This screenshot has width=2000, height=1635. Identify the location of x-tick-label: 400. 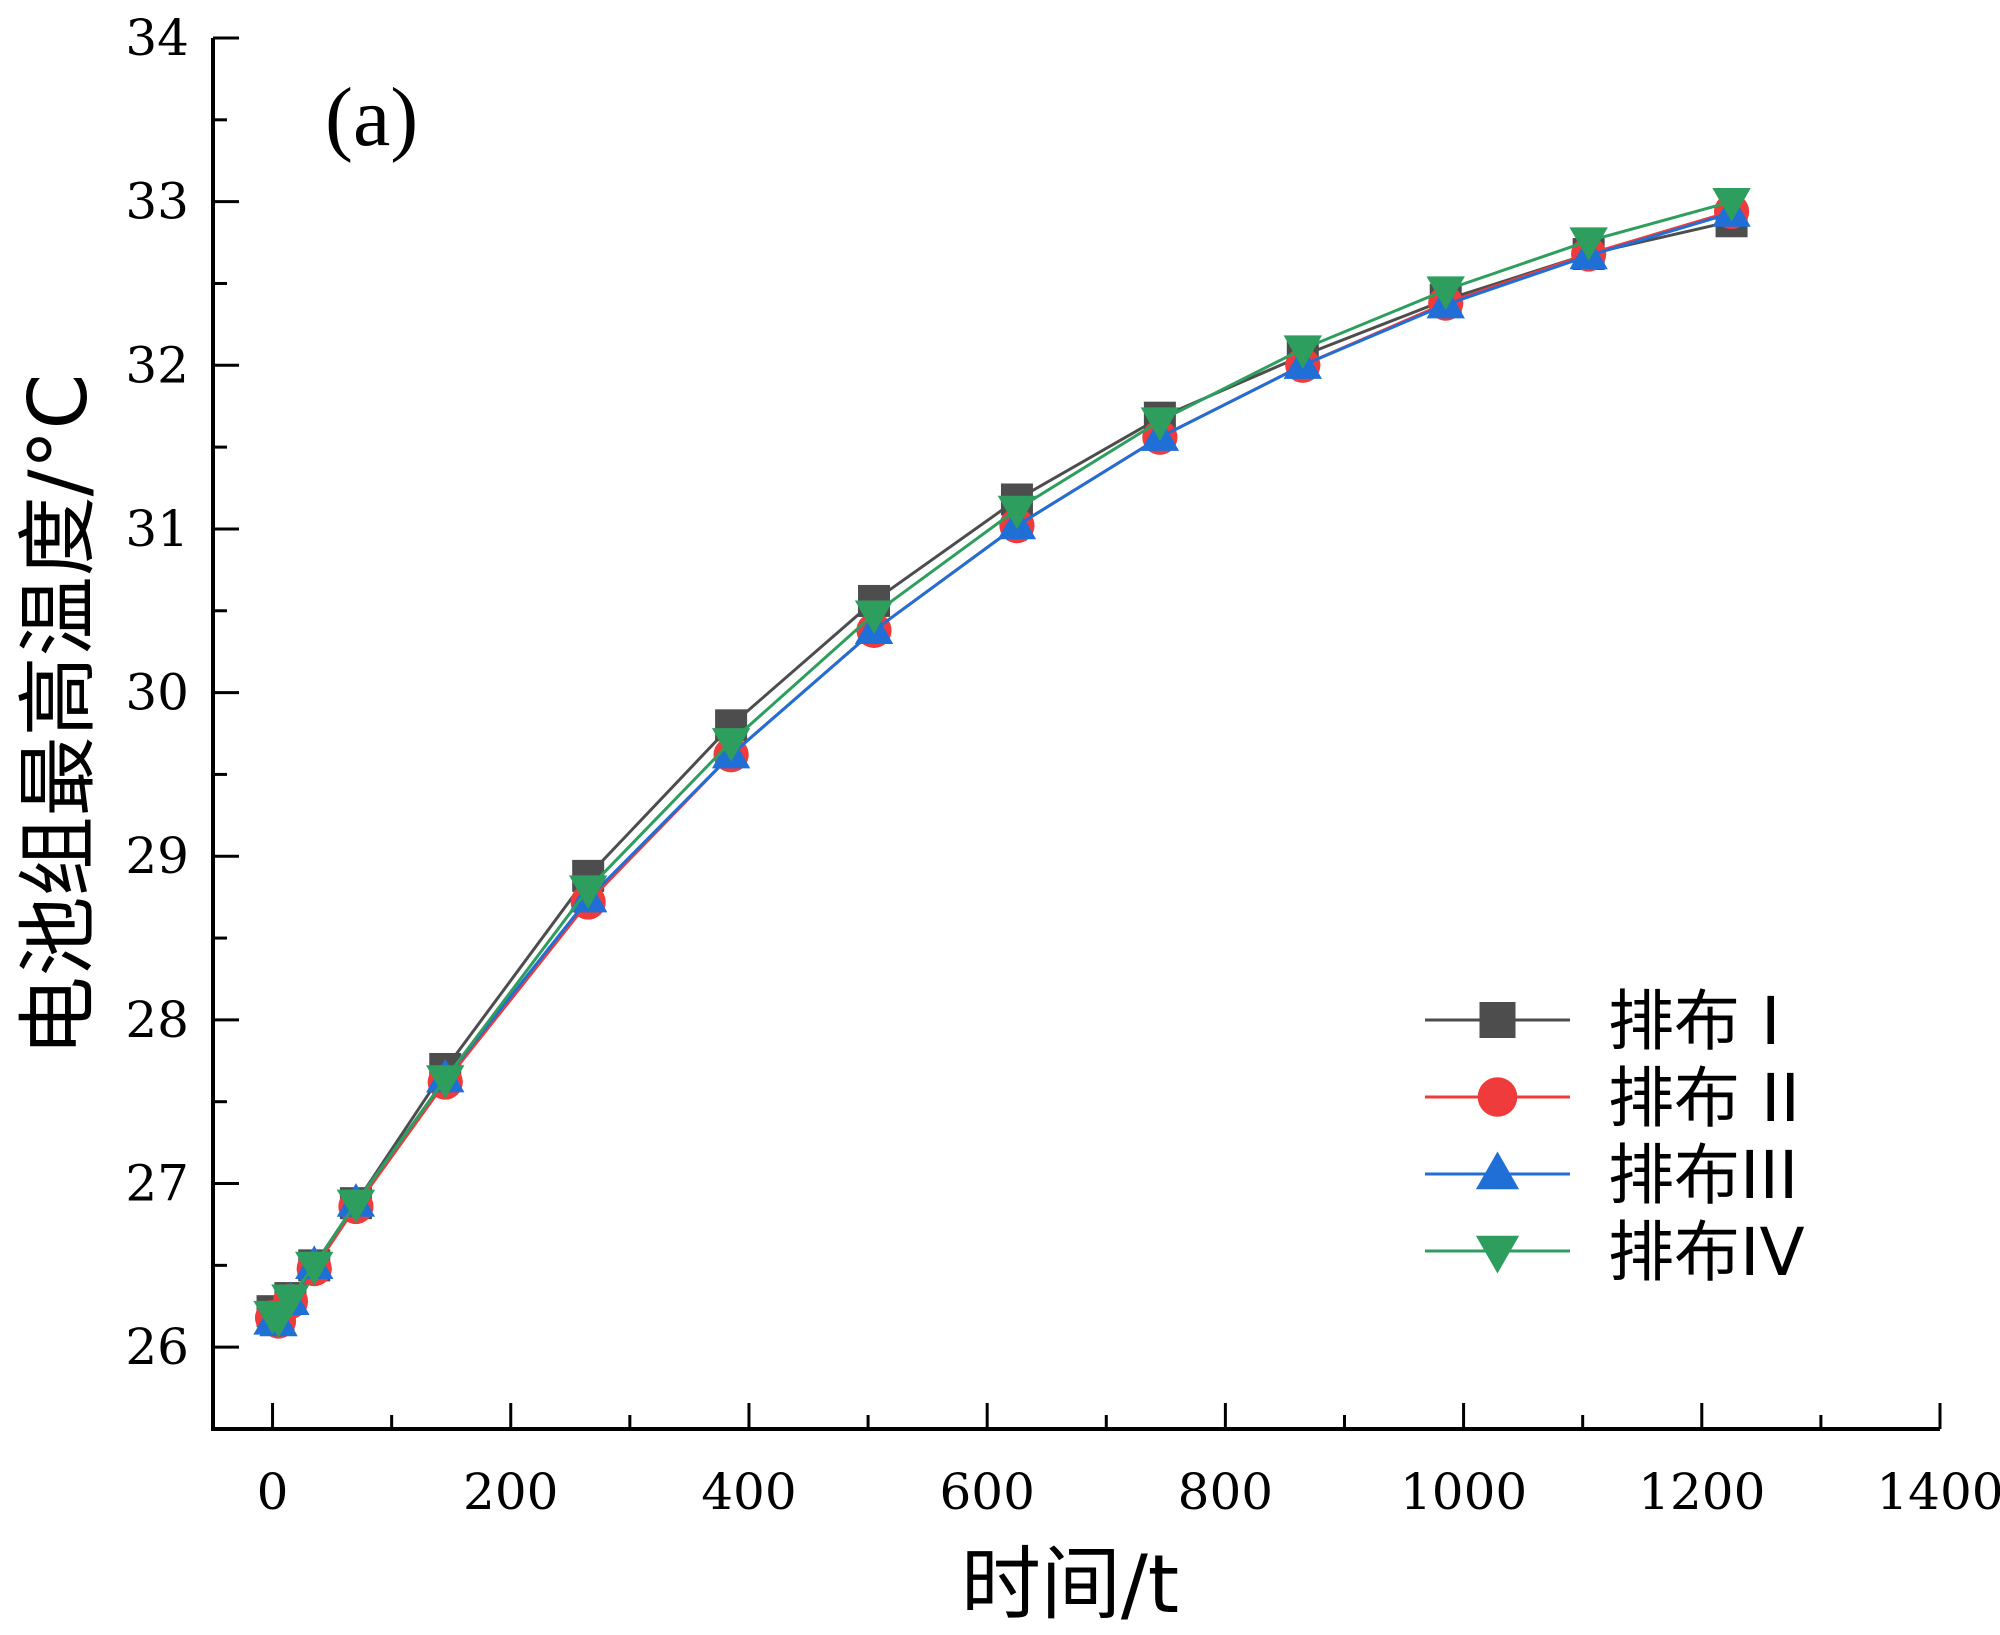
(748, 1492).